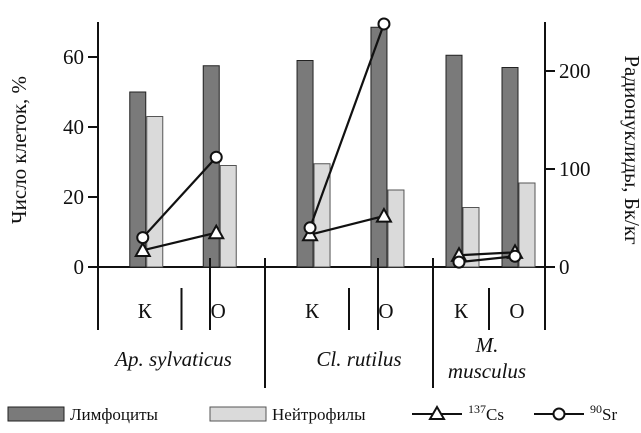 The width and height of the screenshot is (641, 433). Describe the element at coordinates (495, 414) in the screenshot. I see `legend-label-cs137-base: Cs` at that location.